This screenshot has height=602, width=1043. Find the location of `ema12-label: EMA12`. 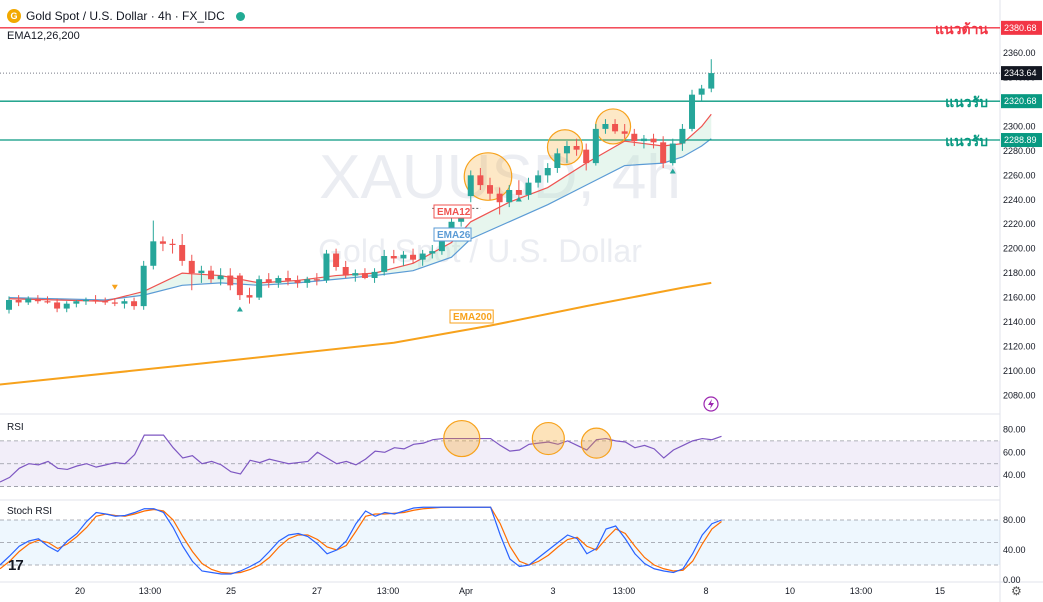

ema12-label: EMA12 is located at coordinates (454, 212).